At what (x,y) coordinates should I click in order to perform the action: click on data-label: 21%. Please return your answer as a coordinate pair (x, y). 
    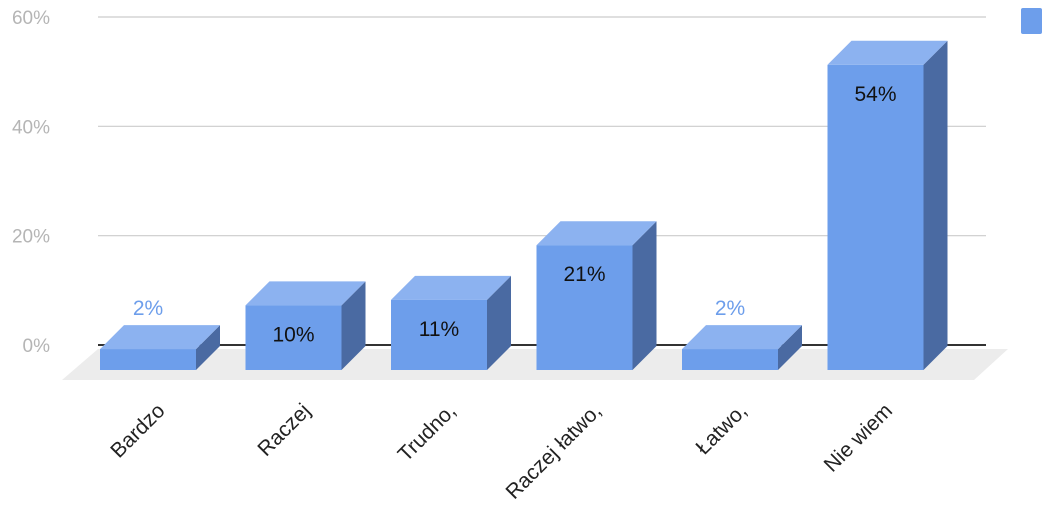
    Looking at the image, I should click on (584, 274).